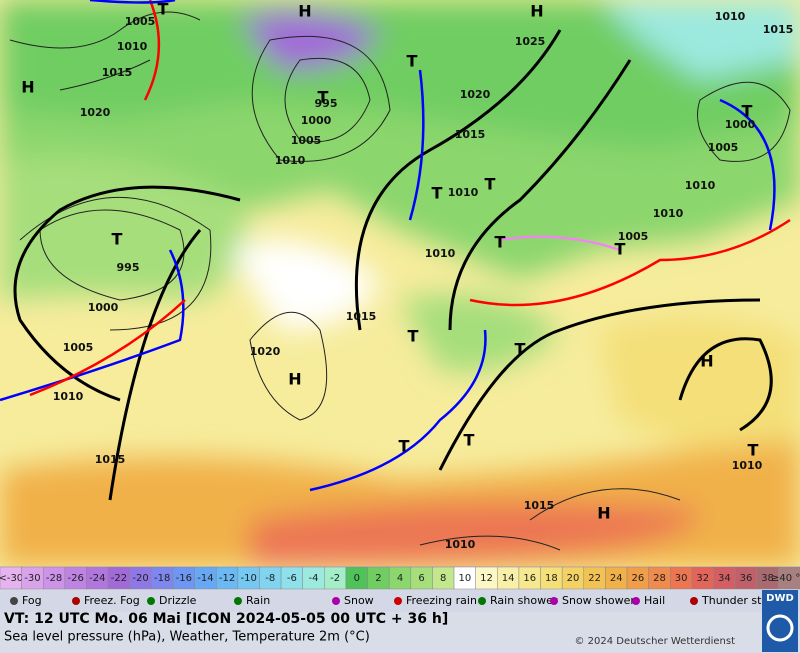  What do you see at coordinates (551, 578) in the screenshot?
I see `scale-label: 18` at bounding box center [551, 578].